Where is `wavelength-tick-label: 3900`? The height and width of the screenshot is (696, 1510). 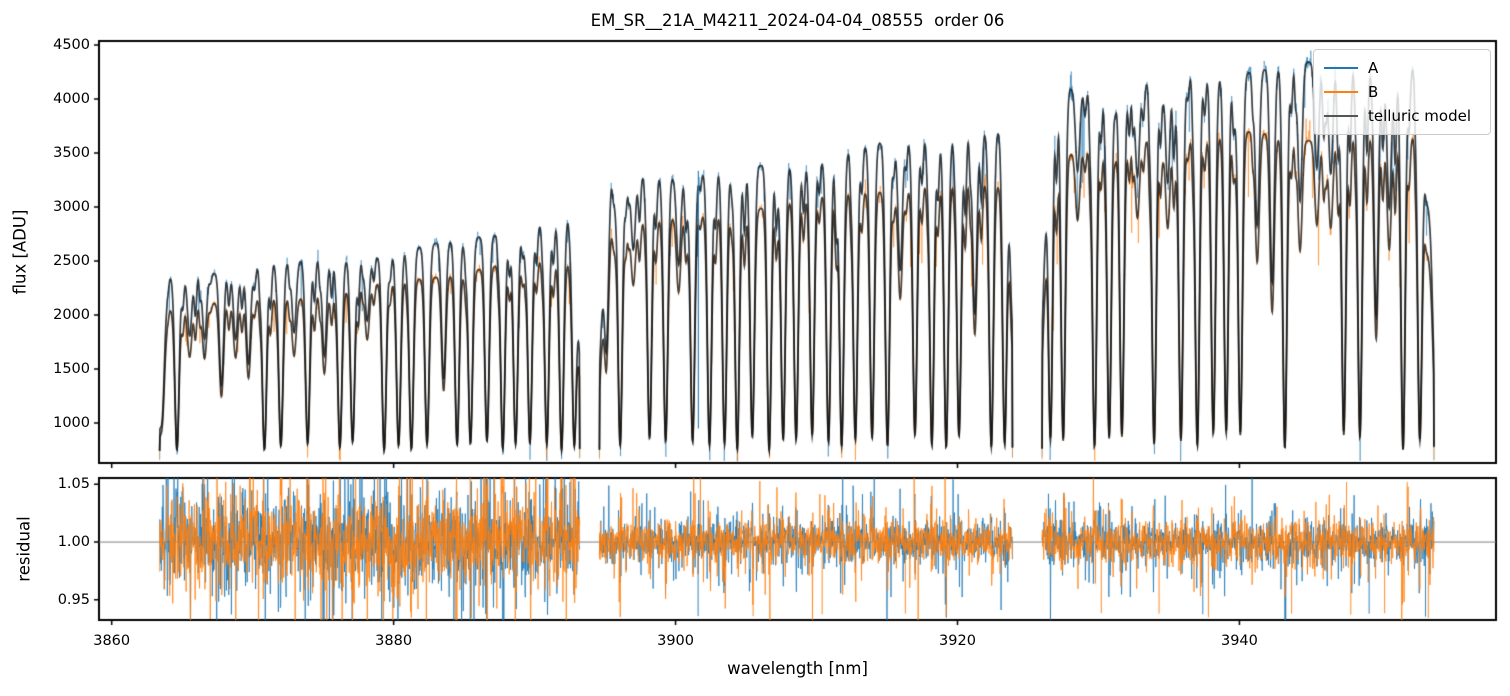 wavelength-tick-label: 3900 is located at coordinates (675, 641).